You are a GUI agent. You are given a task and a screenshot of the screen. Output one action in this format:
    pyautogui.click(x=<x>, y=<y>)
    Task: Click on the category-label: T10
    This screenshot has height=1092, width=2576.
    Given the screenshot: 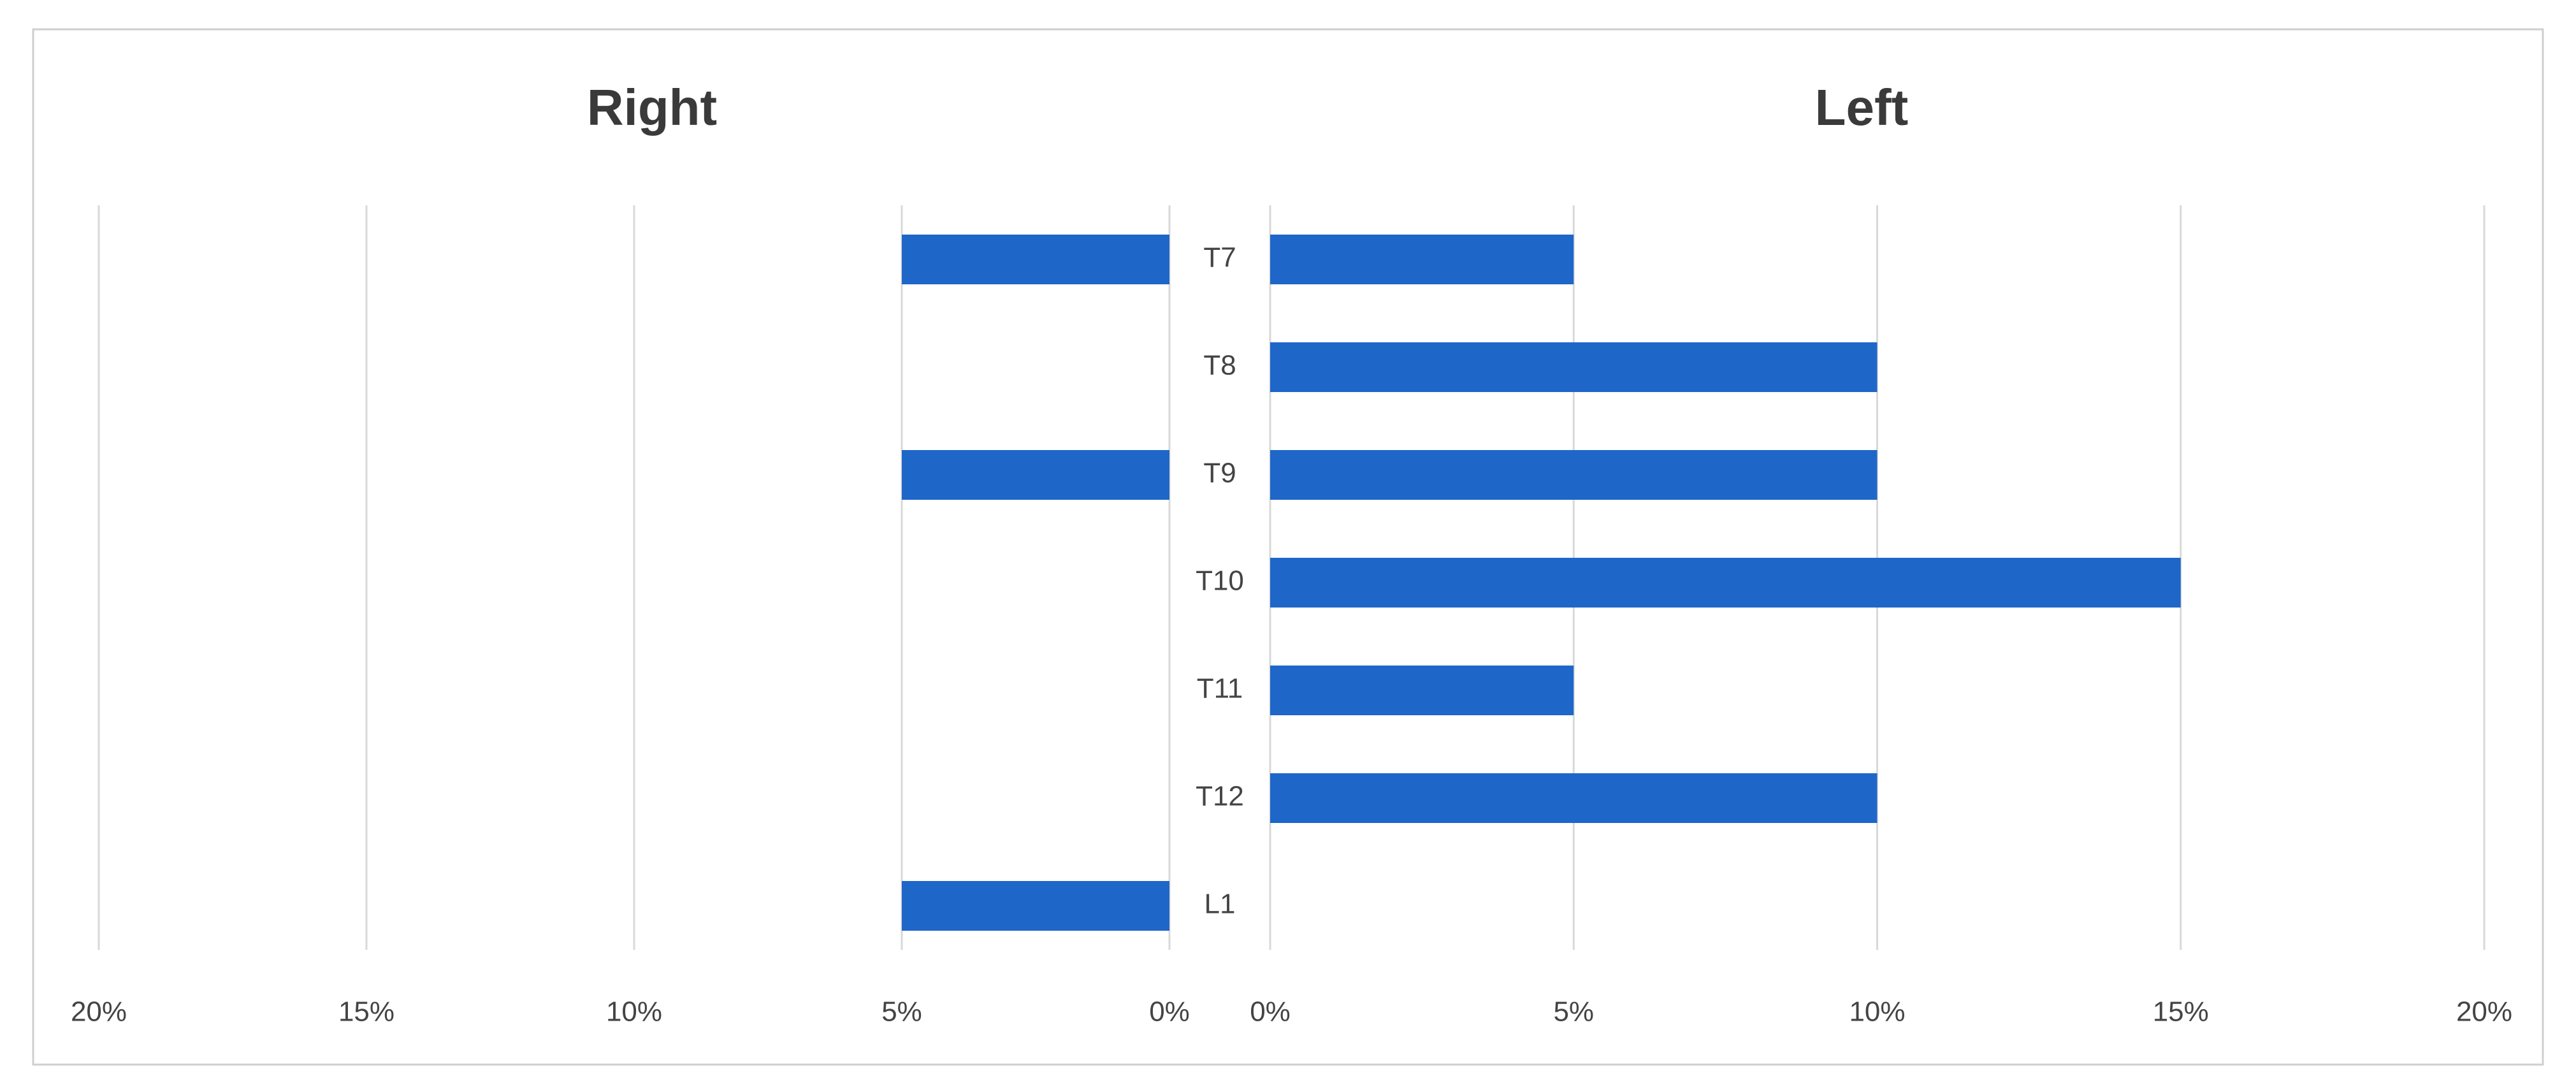 What is the action you would take?
    pyautogui.click(x=1220, y=581)
    